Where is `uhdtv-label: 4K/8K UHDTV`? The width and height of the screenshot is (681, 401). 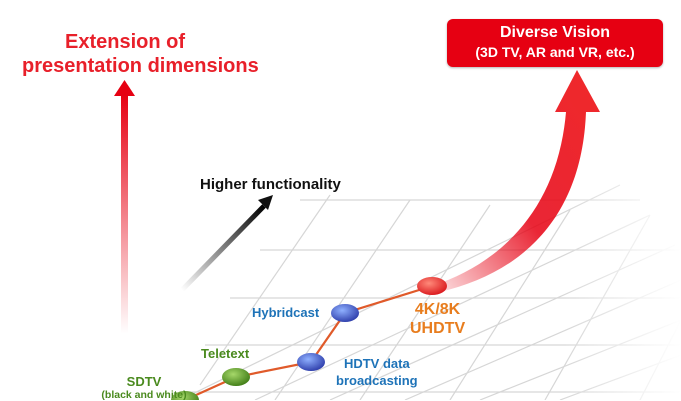 uhdtv-label: 4K/8K UHDTV is located at coordinates (437, 319).